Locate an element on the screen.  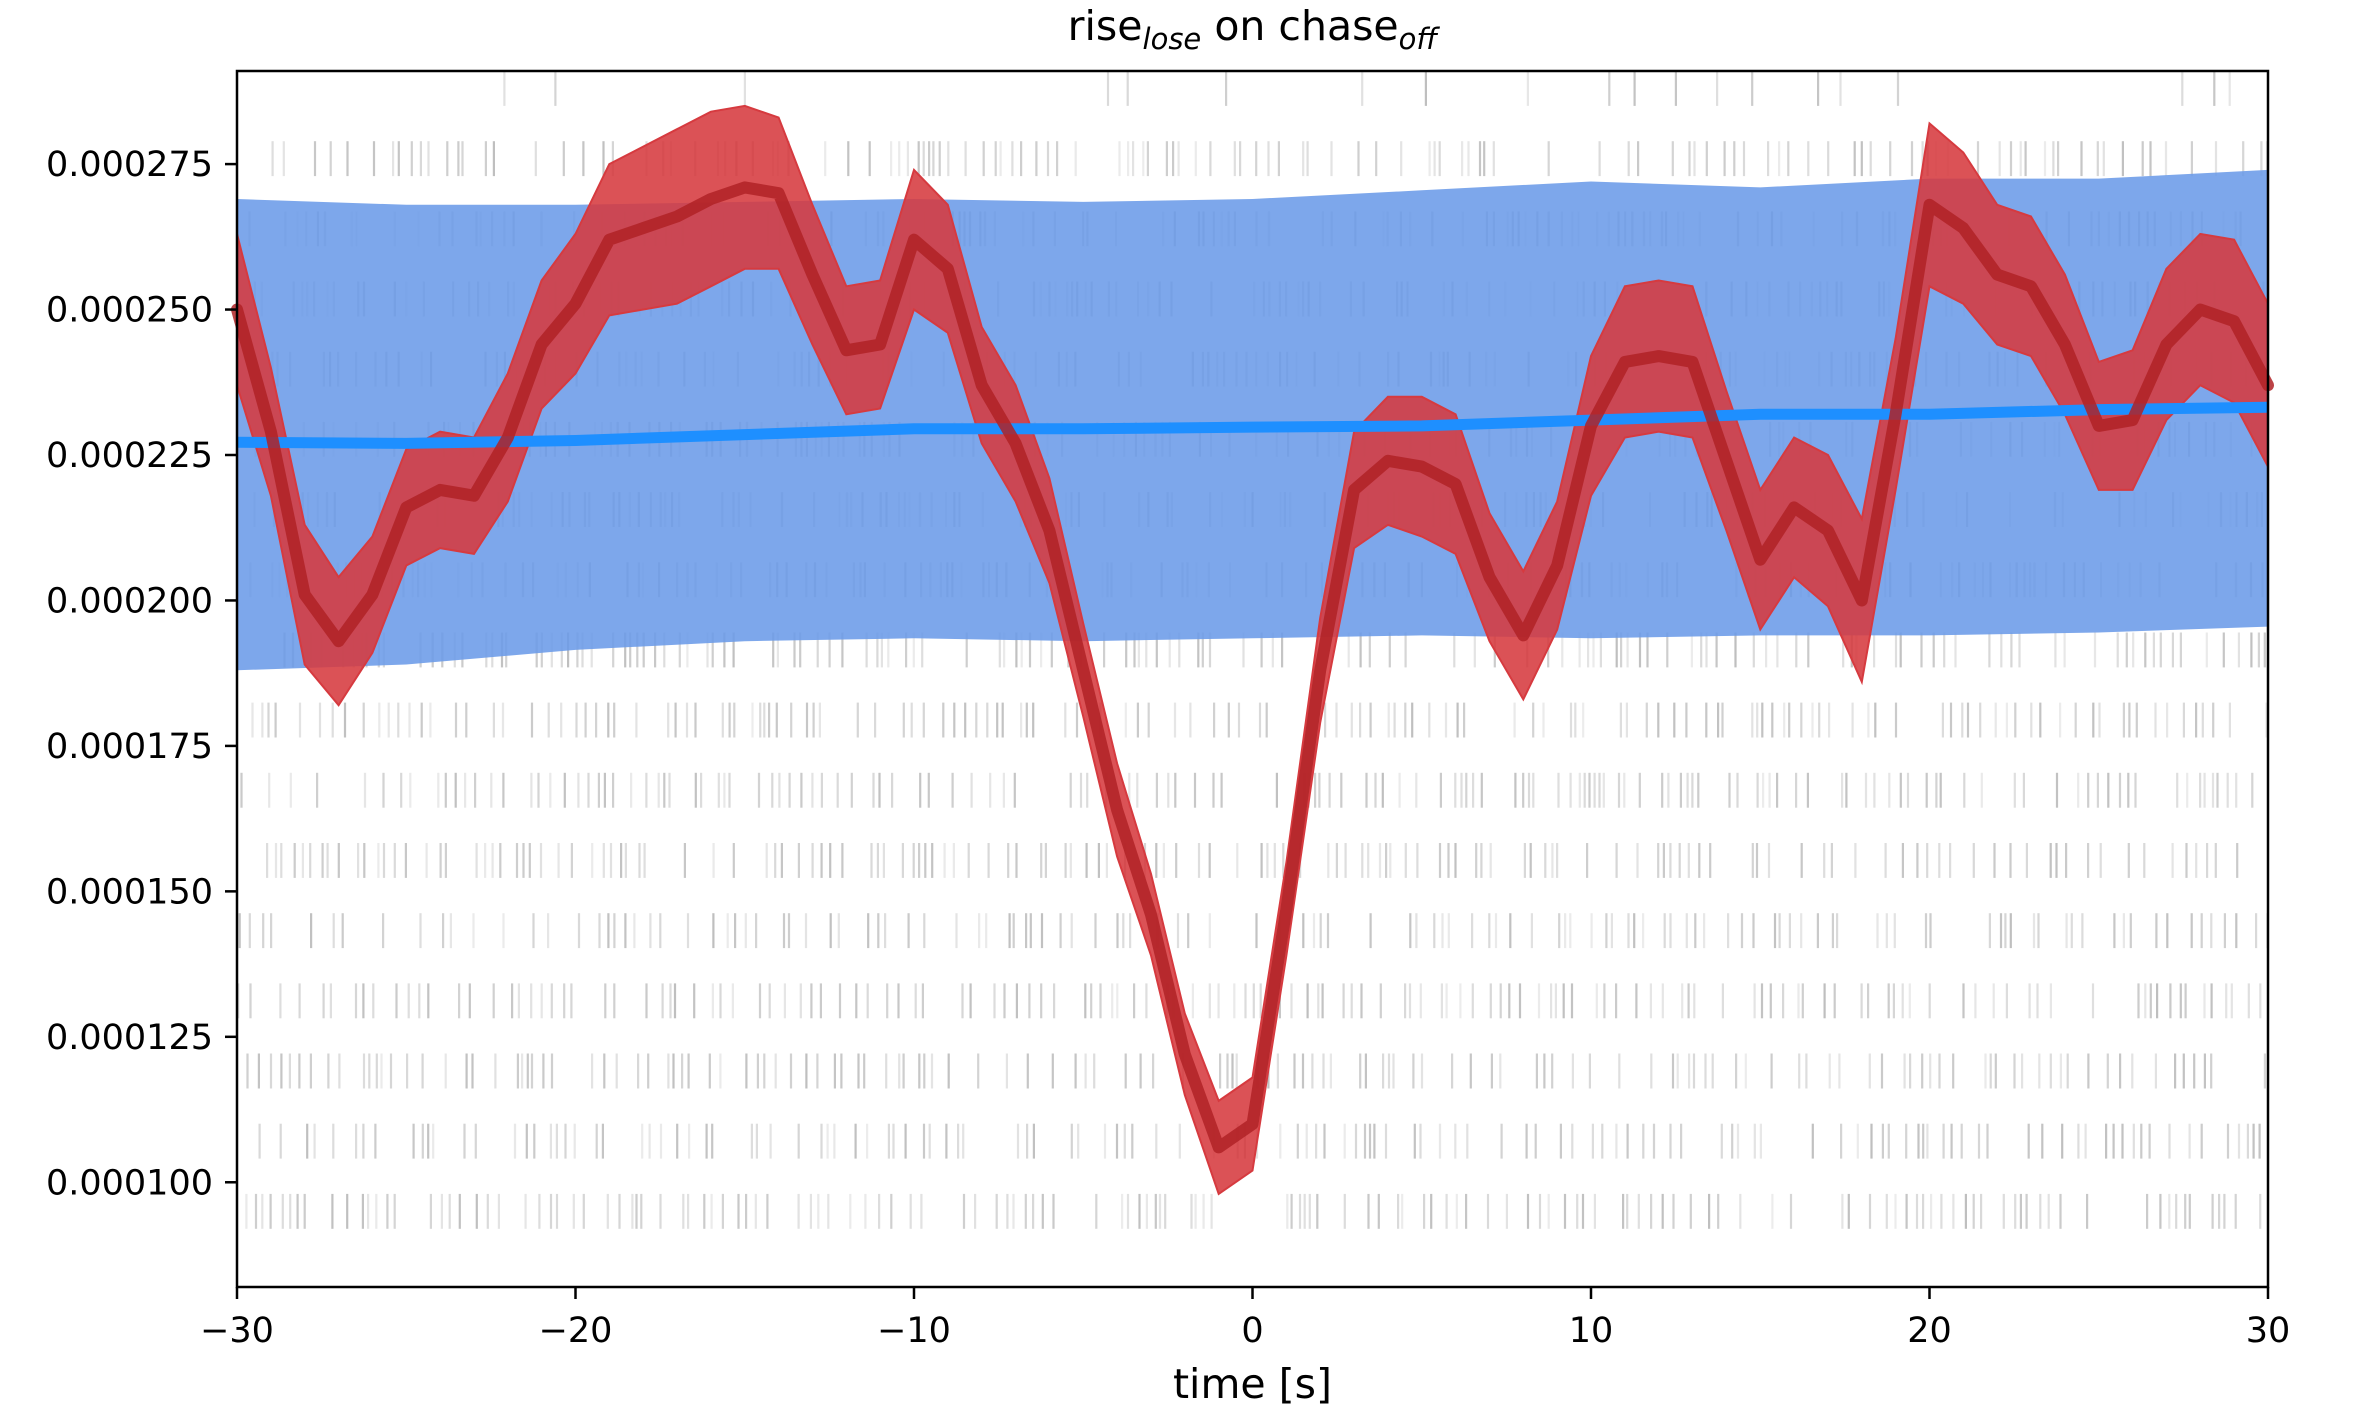
x-tick-label: 10 is located at coordinates (1591, 1331).